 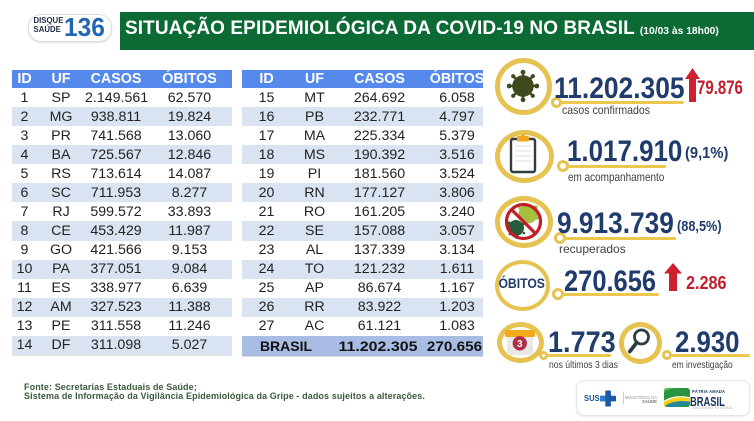 What do you see at coordinates (520, 344) in the screenshot?
I see `svg-text: 3` at bounding box center [520, 344].